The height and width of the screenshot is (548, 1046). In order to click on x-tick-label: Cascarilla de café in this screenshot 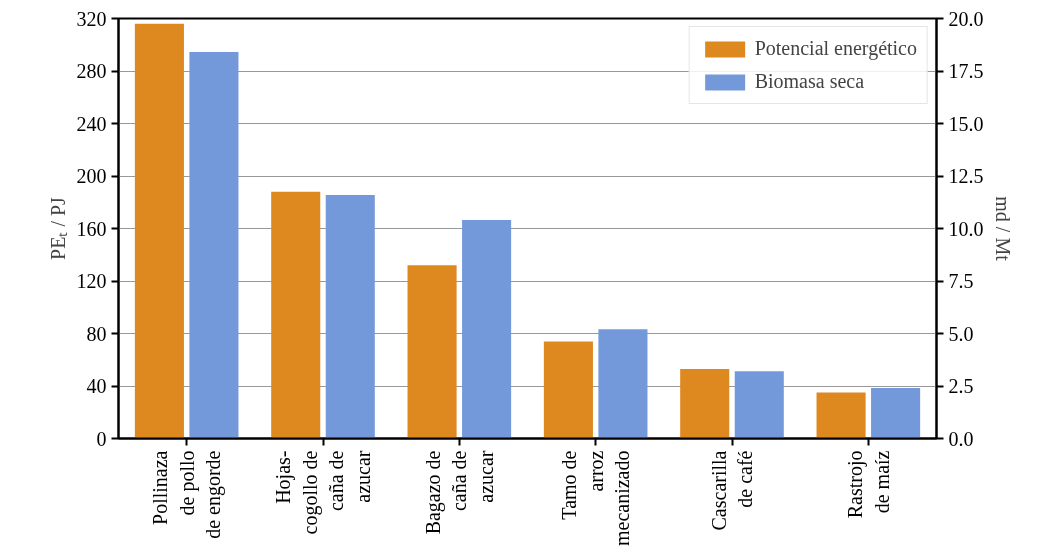, I will do `click(732, 490)`.